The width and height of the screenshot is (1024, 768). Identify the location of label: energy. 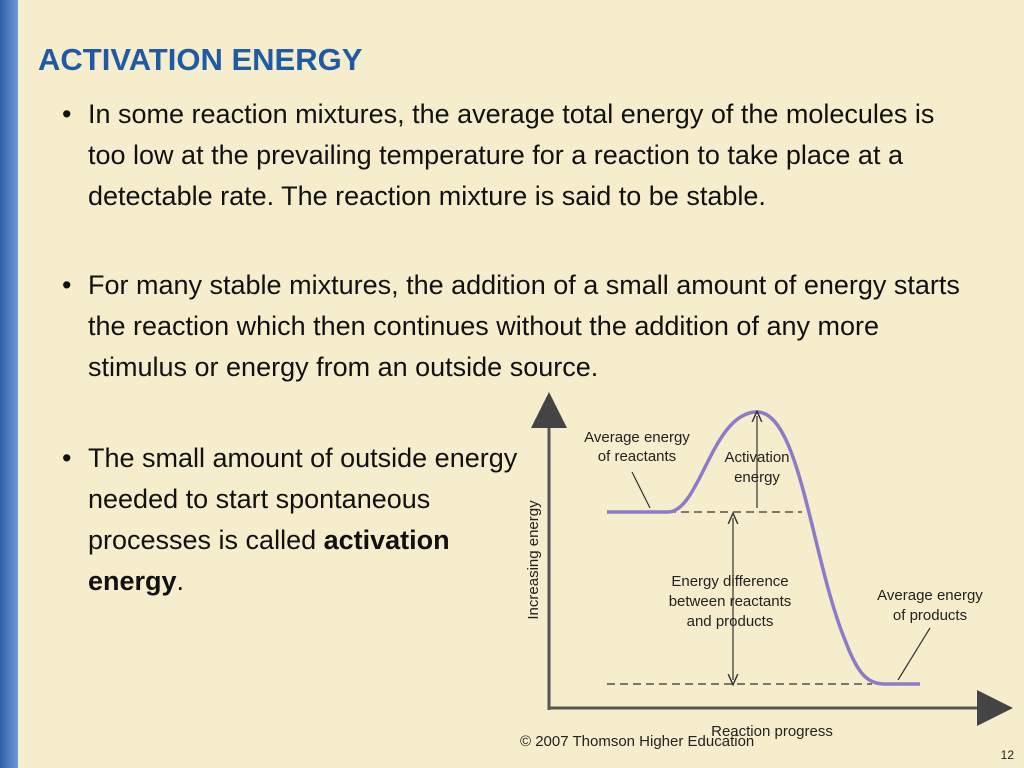
(757, 477).